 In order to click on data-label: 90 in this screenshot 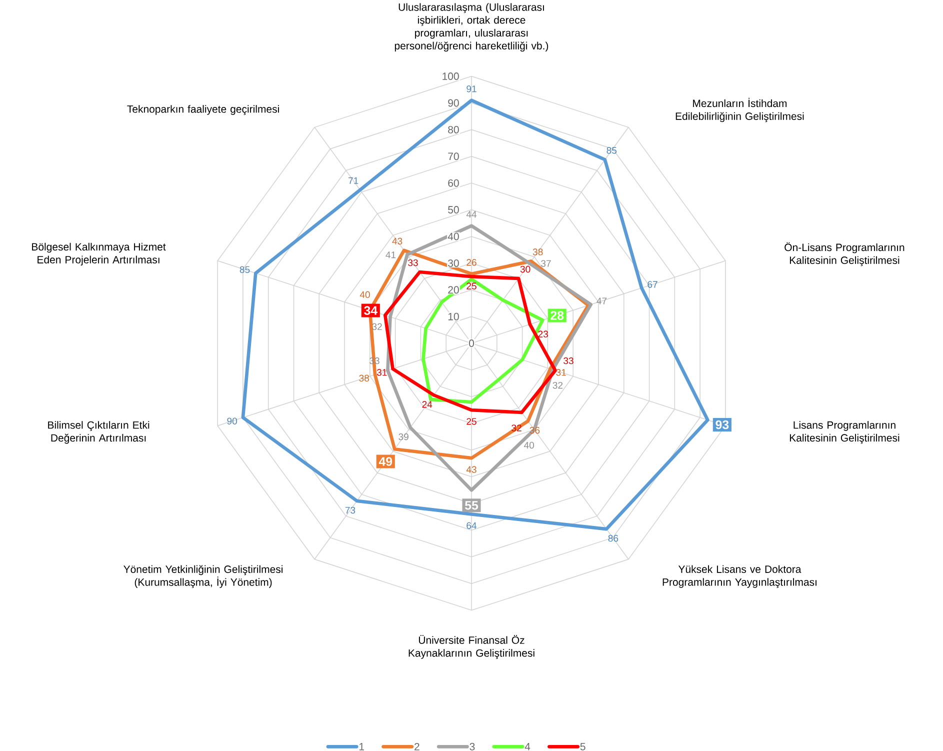, I will do `click(232, 421)`.